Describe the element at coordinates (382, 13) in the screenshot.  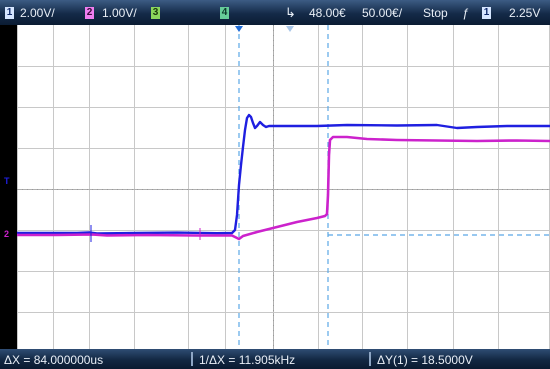
I see `time-scale: 50.00€/` at that location.